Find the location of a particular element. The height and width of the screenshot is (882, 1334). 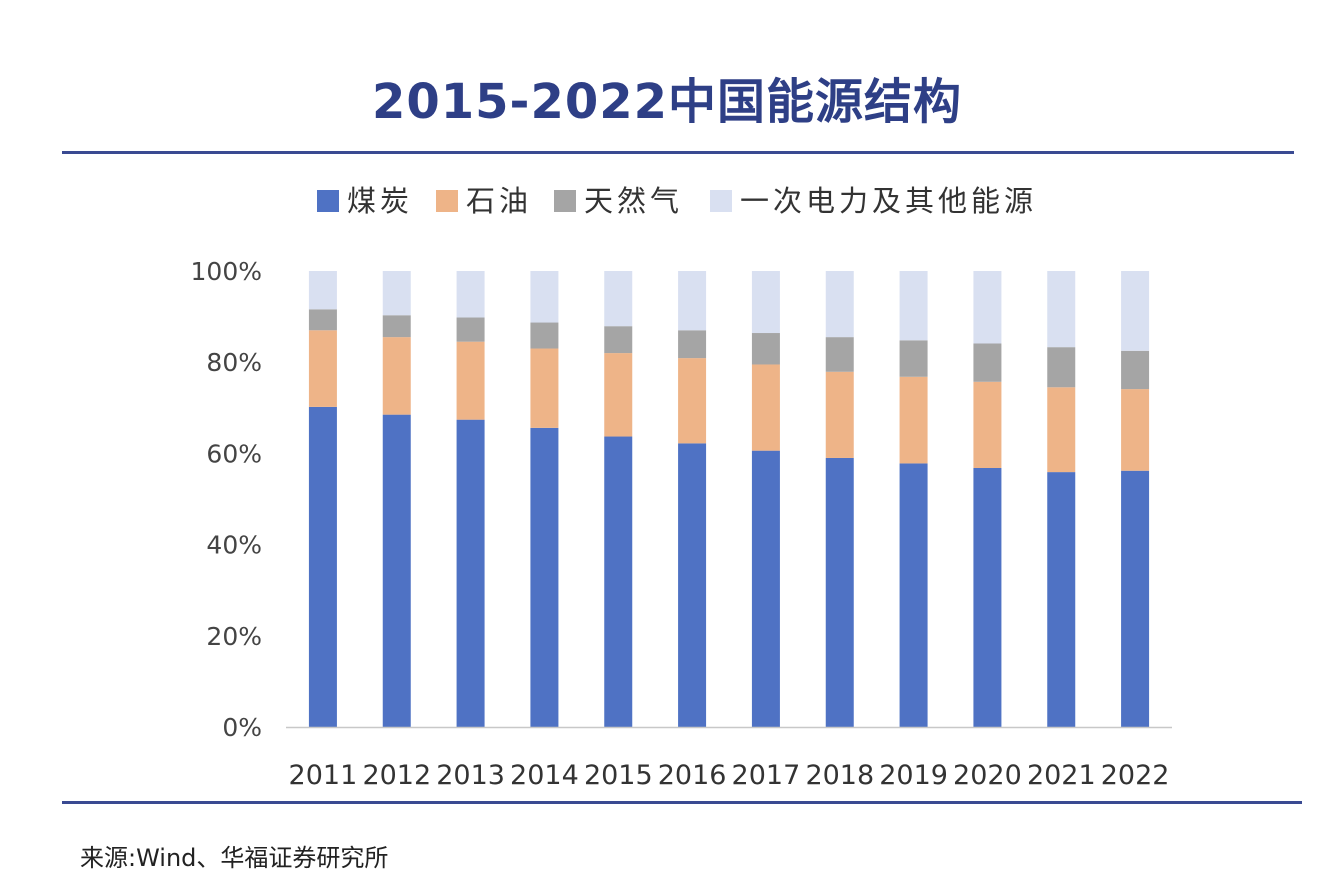

x-tick-label: 2014 is located at coordinates (544, 775).